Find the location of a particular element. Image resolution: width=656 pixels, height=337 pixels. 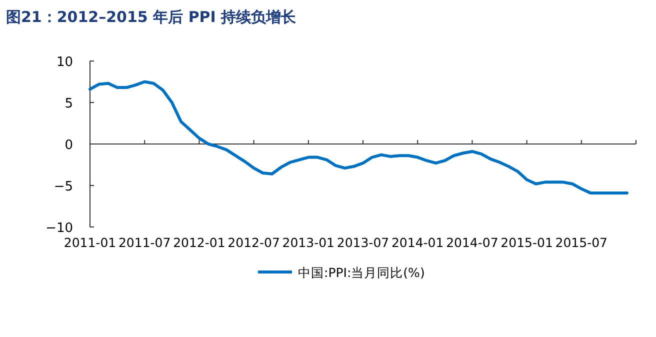

x-tick-label: 2013-07 is located at coordinates (363, 242).